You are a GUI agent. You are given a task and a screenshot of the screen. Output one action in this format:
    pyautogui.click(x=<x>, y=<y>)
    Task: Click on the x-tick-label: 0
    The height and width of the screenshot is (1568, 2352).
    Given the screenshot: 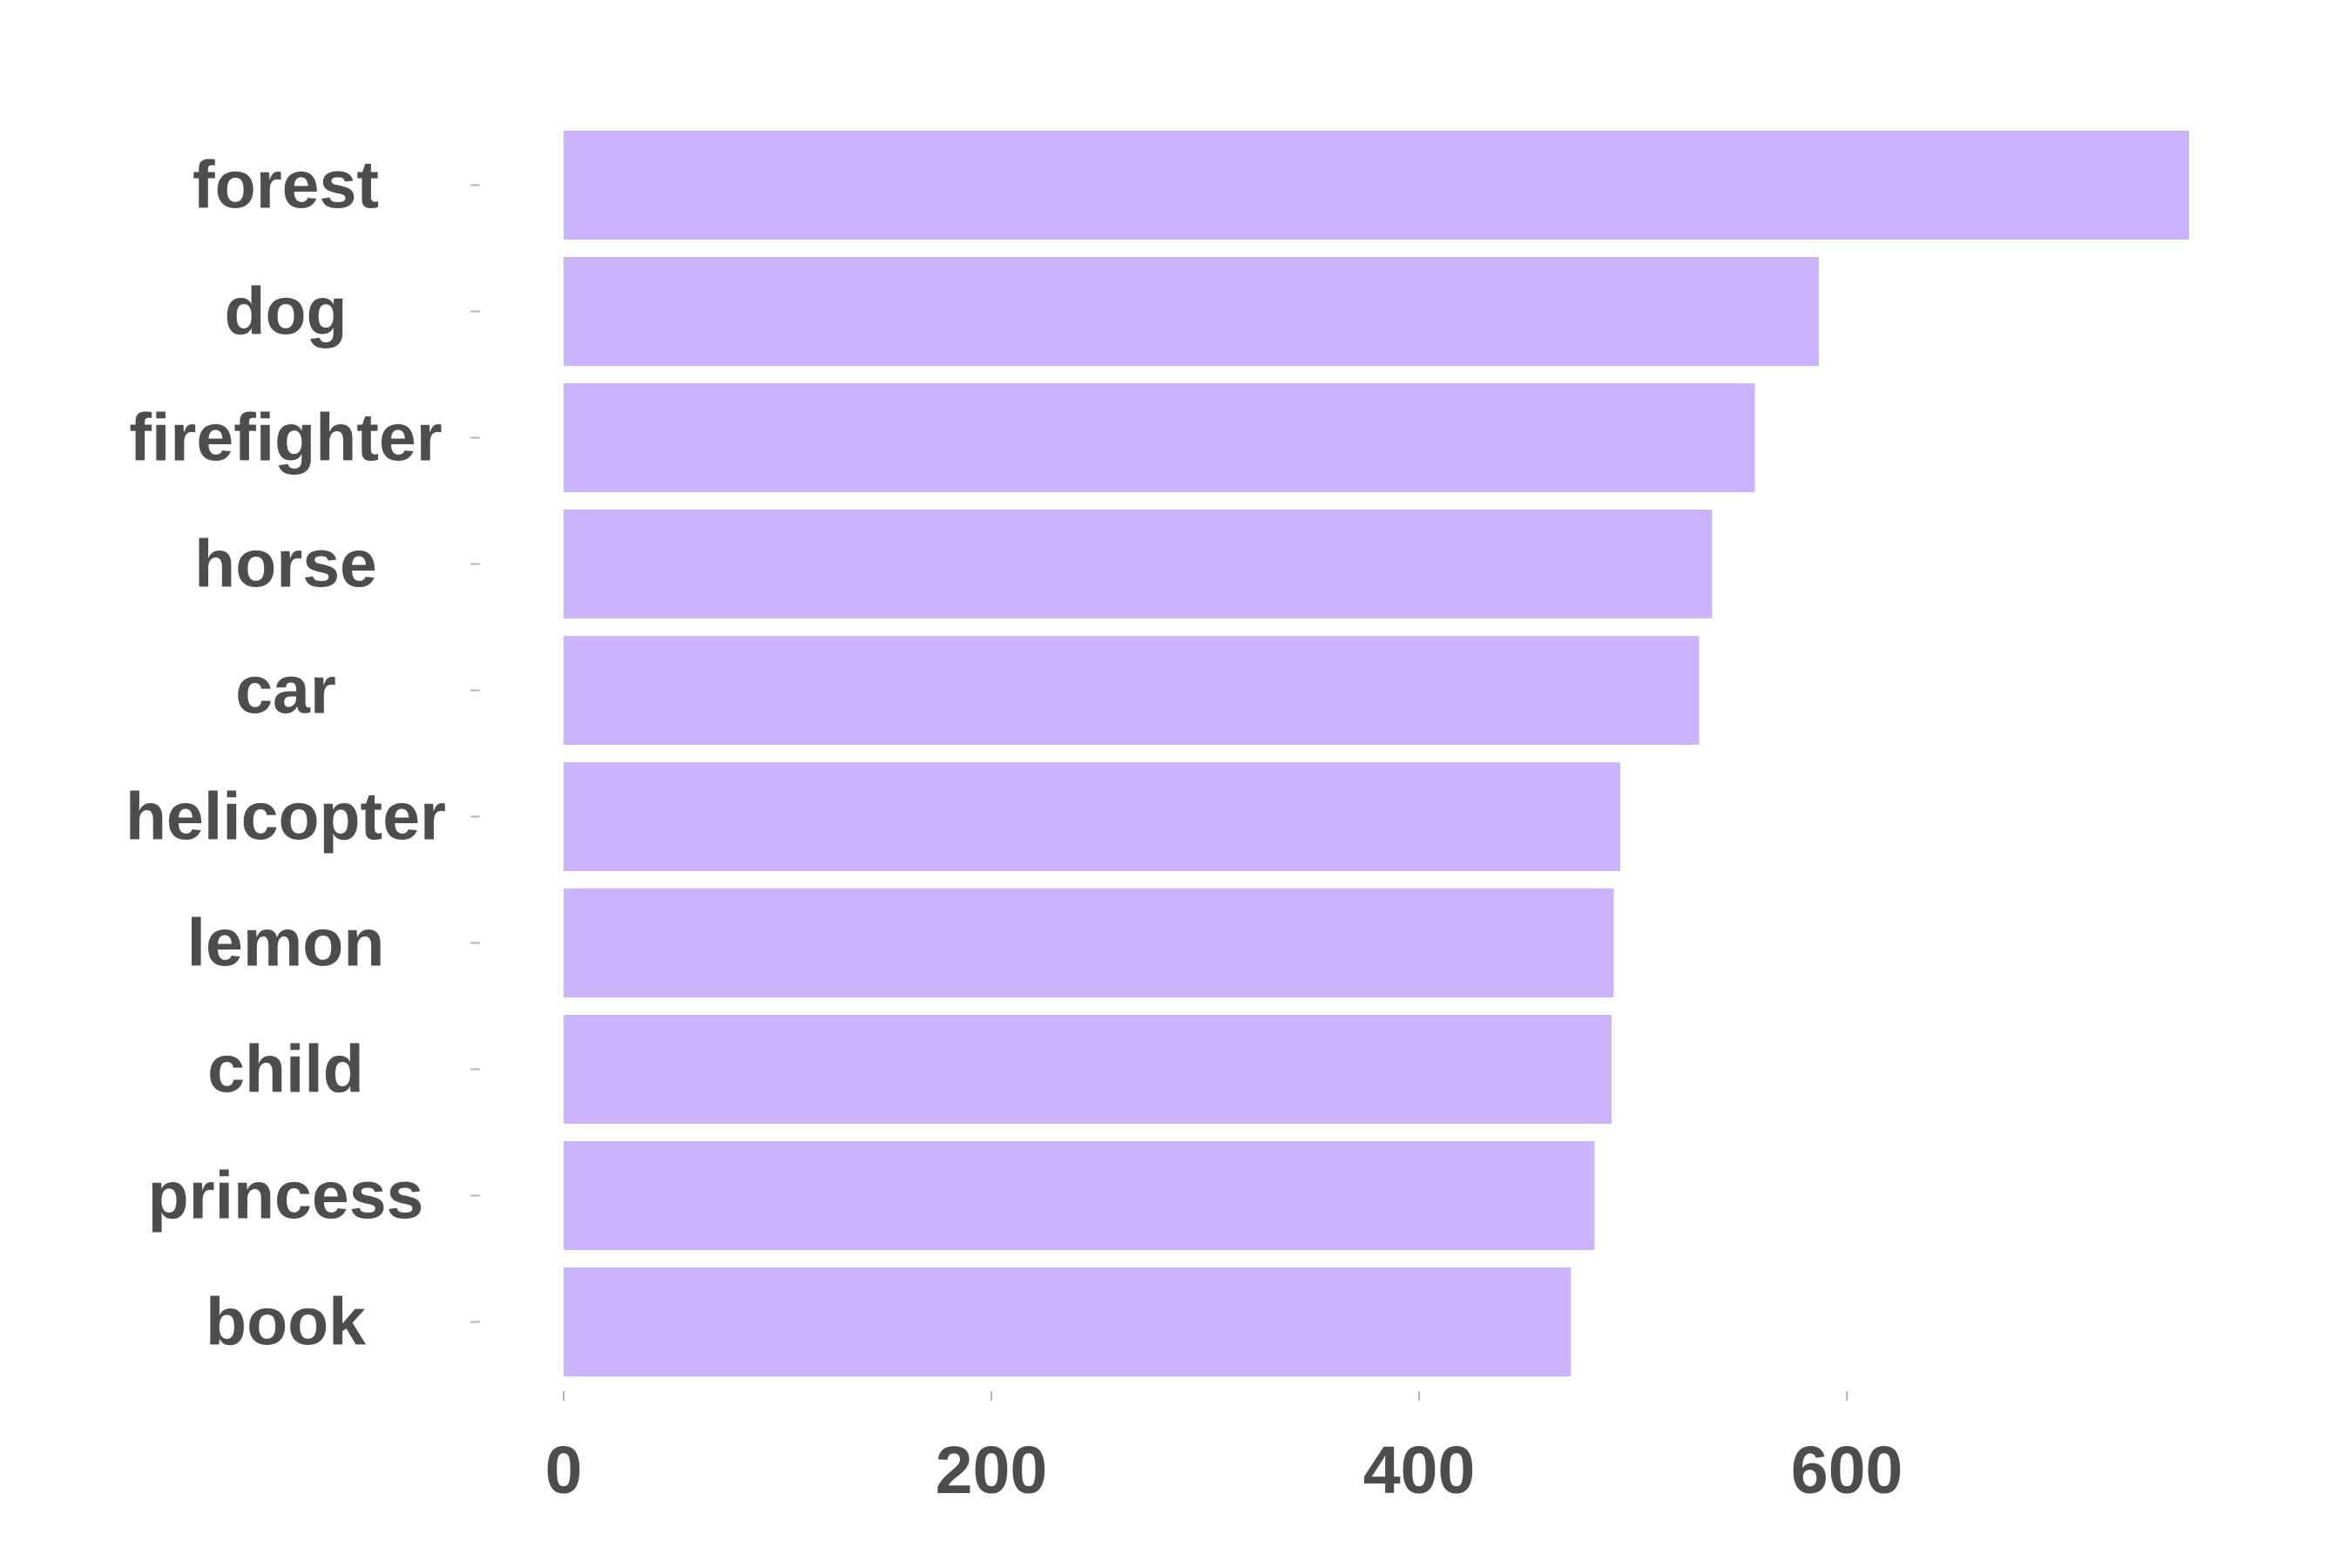 What is the action you would take?
    pyautogui.click(x=564, y=1470)
    